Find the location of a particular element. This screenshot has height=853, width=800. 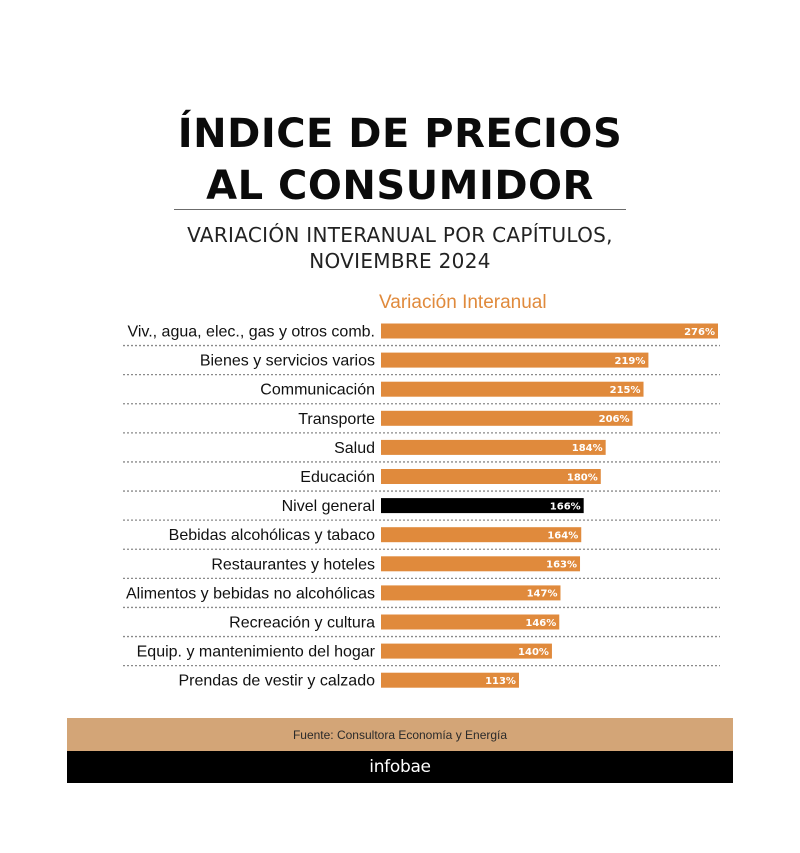

category-label: Salud is located at coordinates (354, 448).